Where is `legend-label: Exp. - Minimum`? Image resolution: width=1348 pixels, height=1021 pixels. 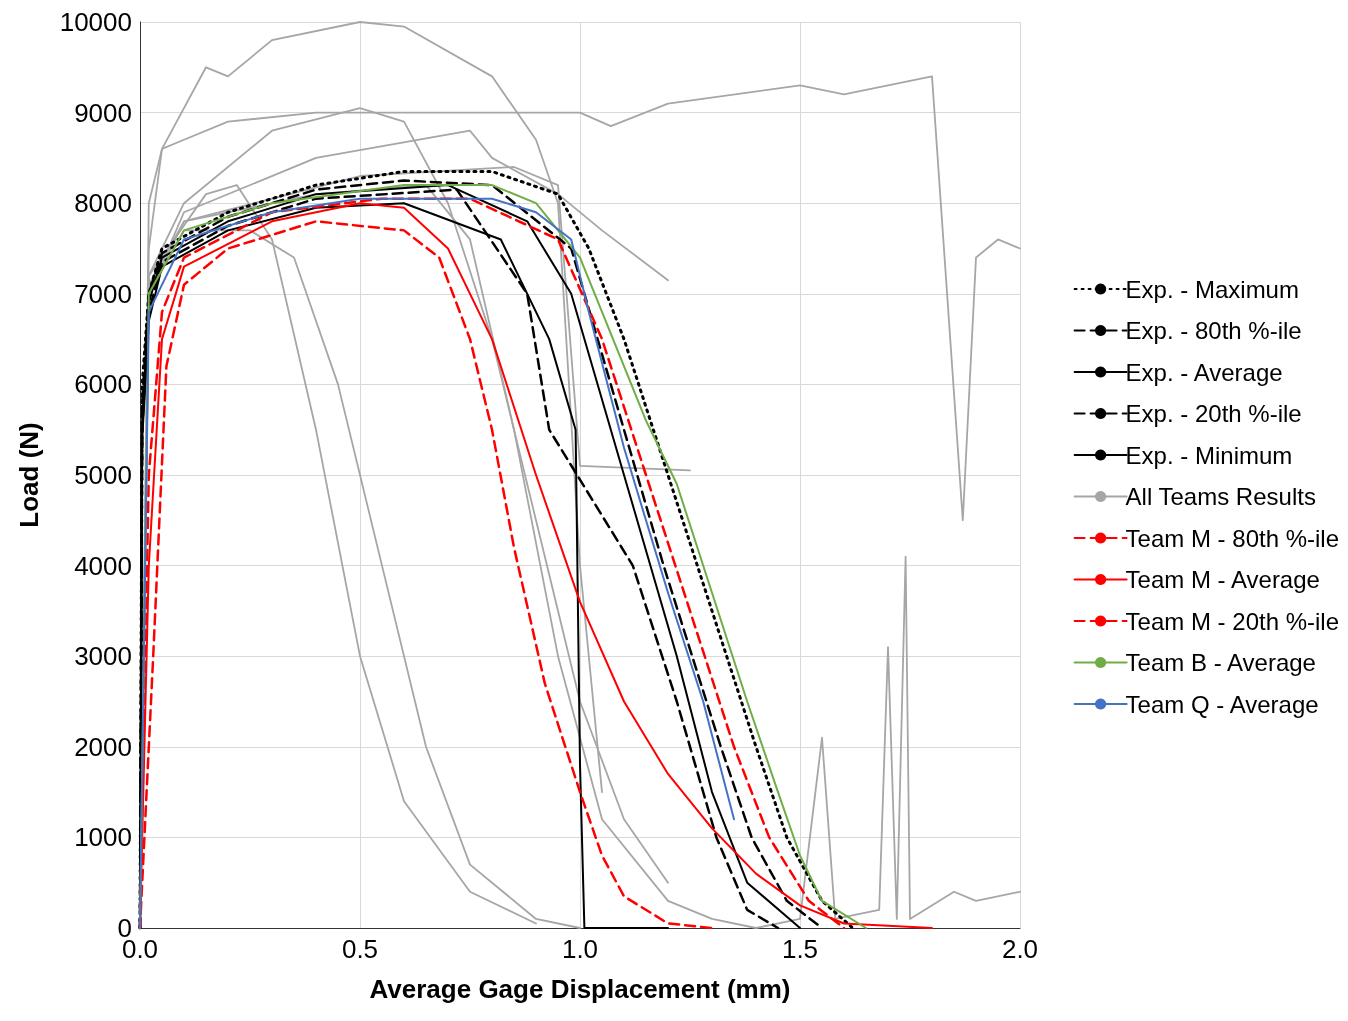
legend-label: Exp. - Minimum is located at coordinates (1209, 455).